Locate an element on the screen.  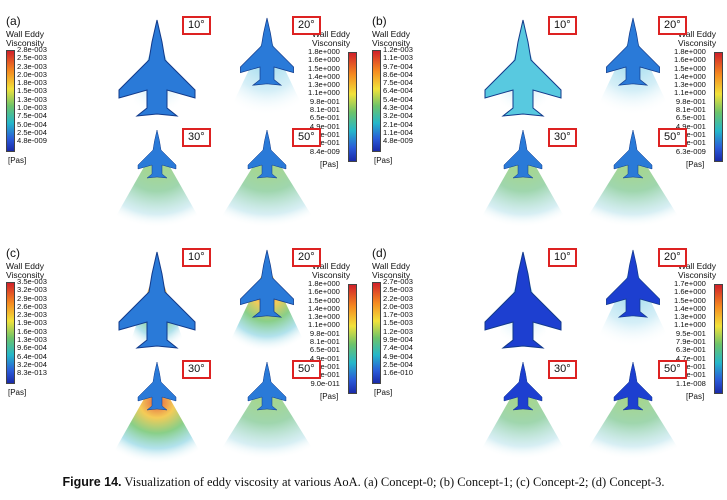
colorbar-tick-label: 2.2e-003 is located at coordinates (398, 298).